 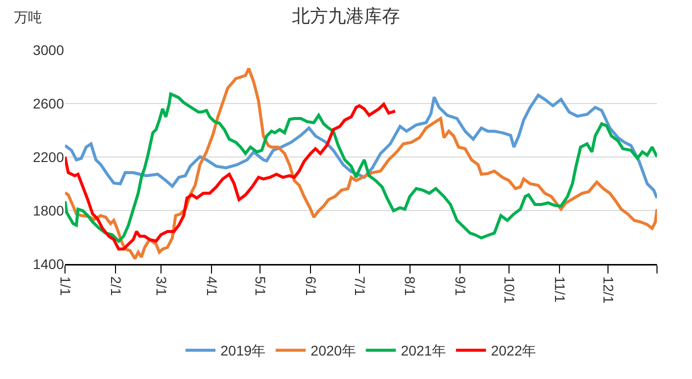 I want to click on legend-label: 2022年, so click(x=513, y=350).